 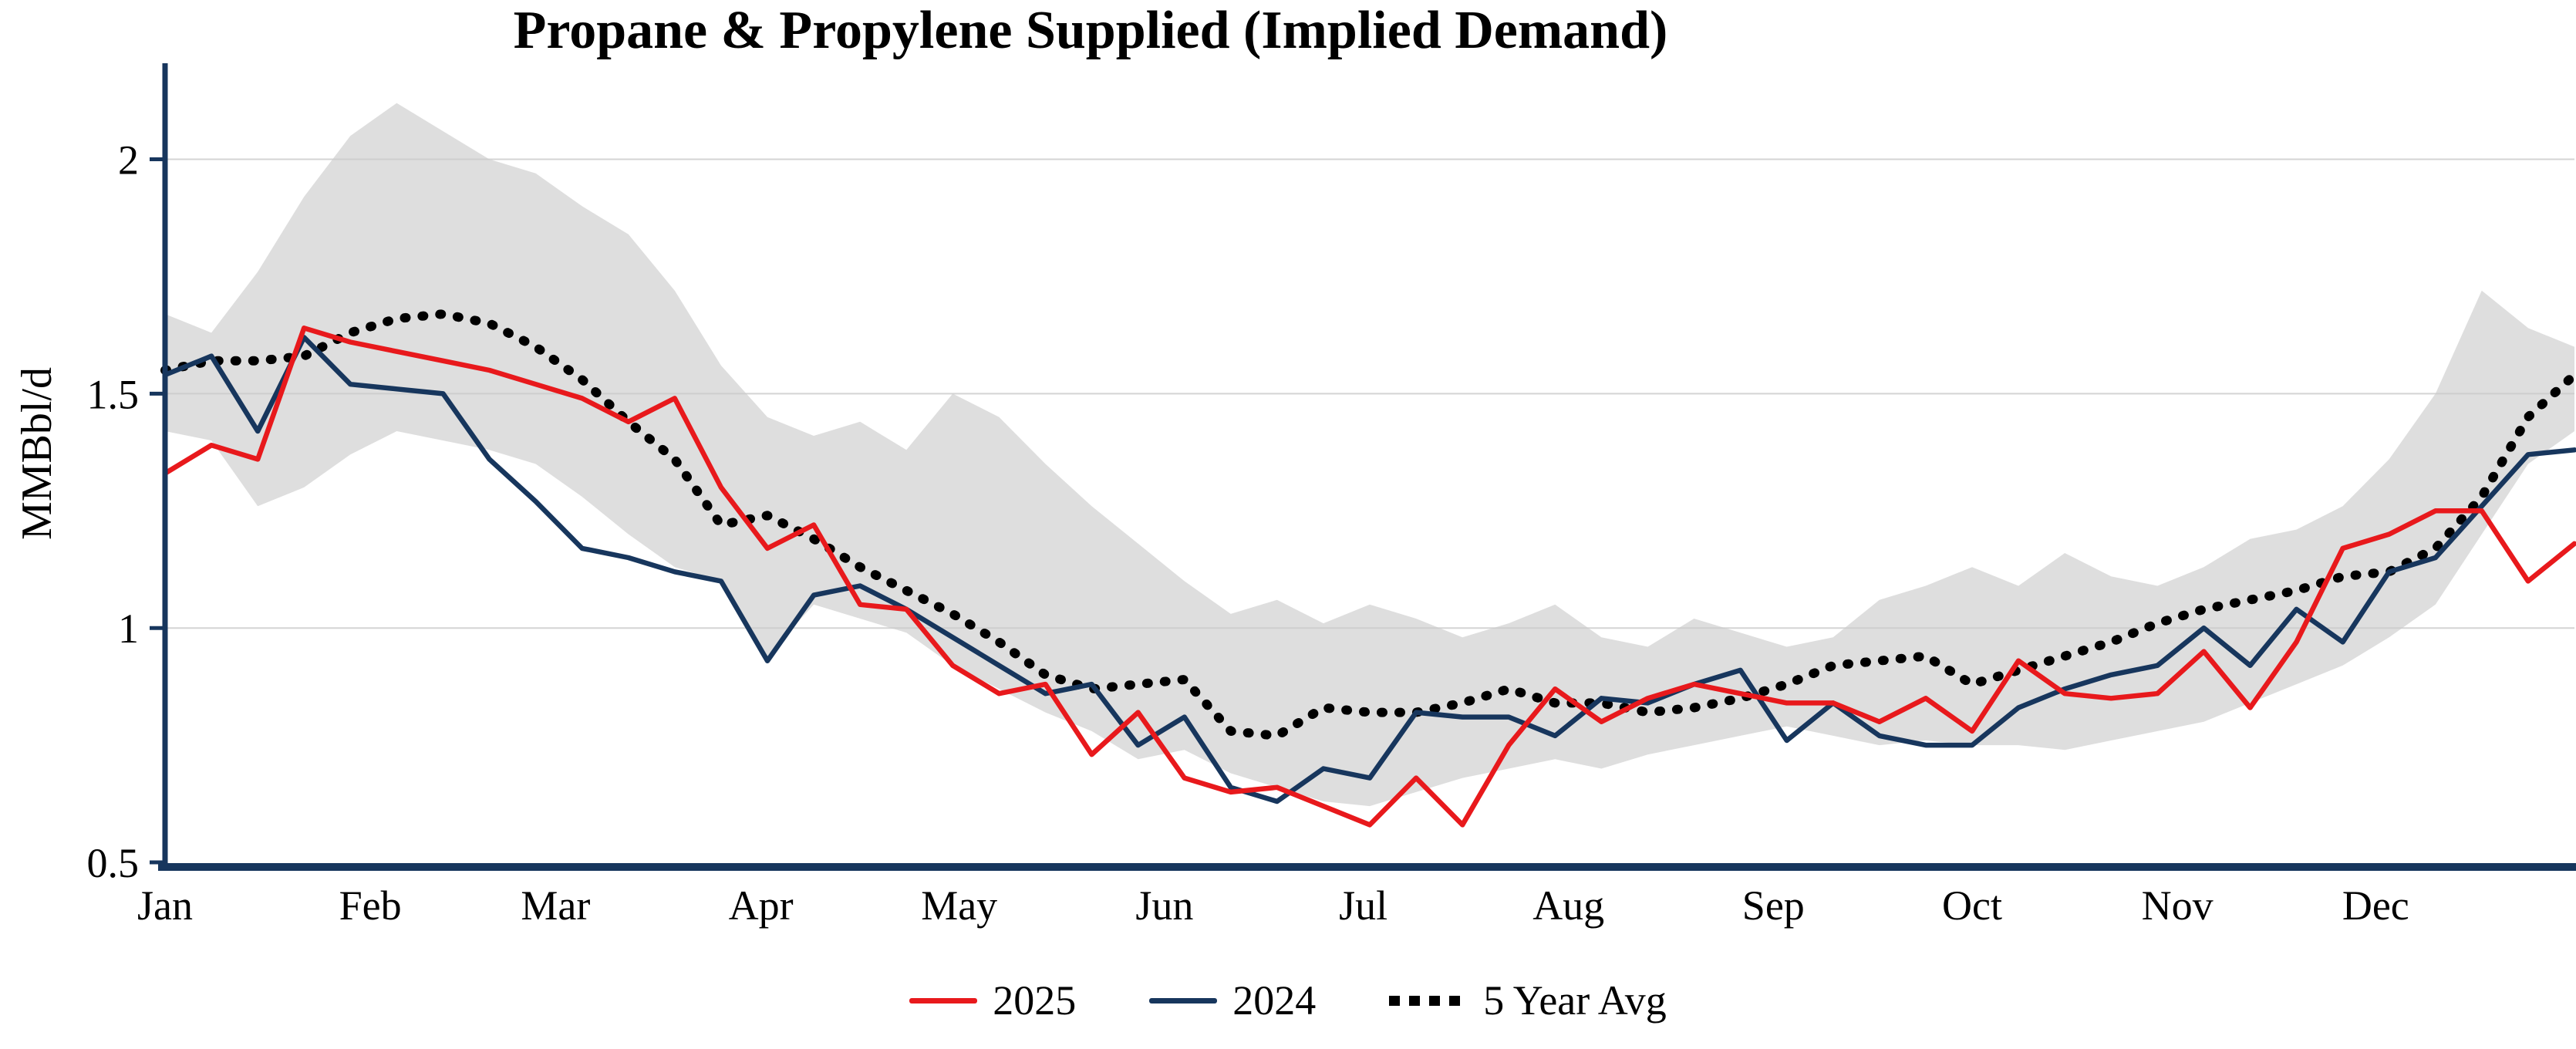 I want to click on legend-label-2025: 2025, so click(x=1035, y=1000).